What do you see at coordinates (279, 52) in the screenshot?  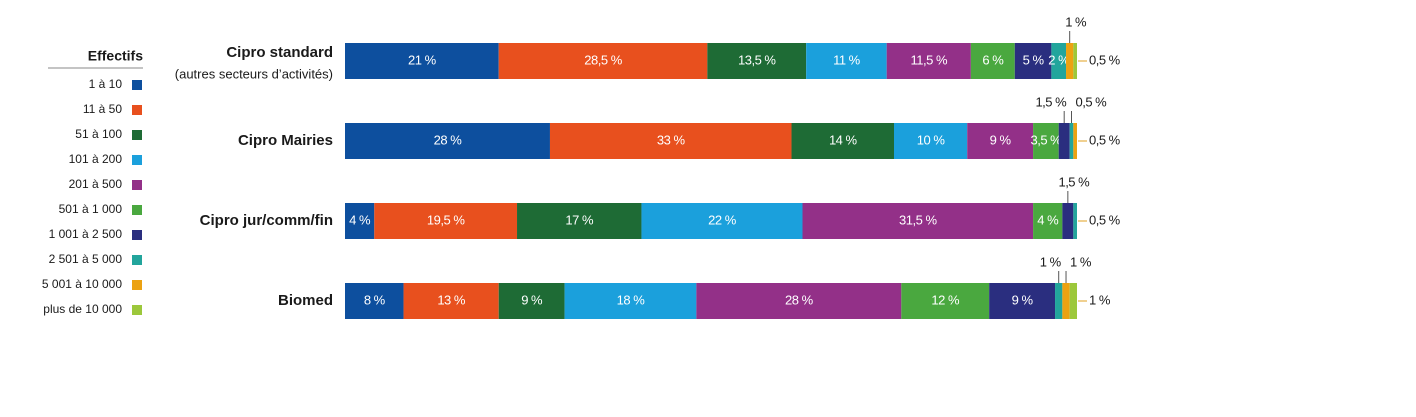 I see `category-label: Cipro standard` at bounding box center [279, 52].